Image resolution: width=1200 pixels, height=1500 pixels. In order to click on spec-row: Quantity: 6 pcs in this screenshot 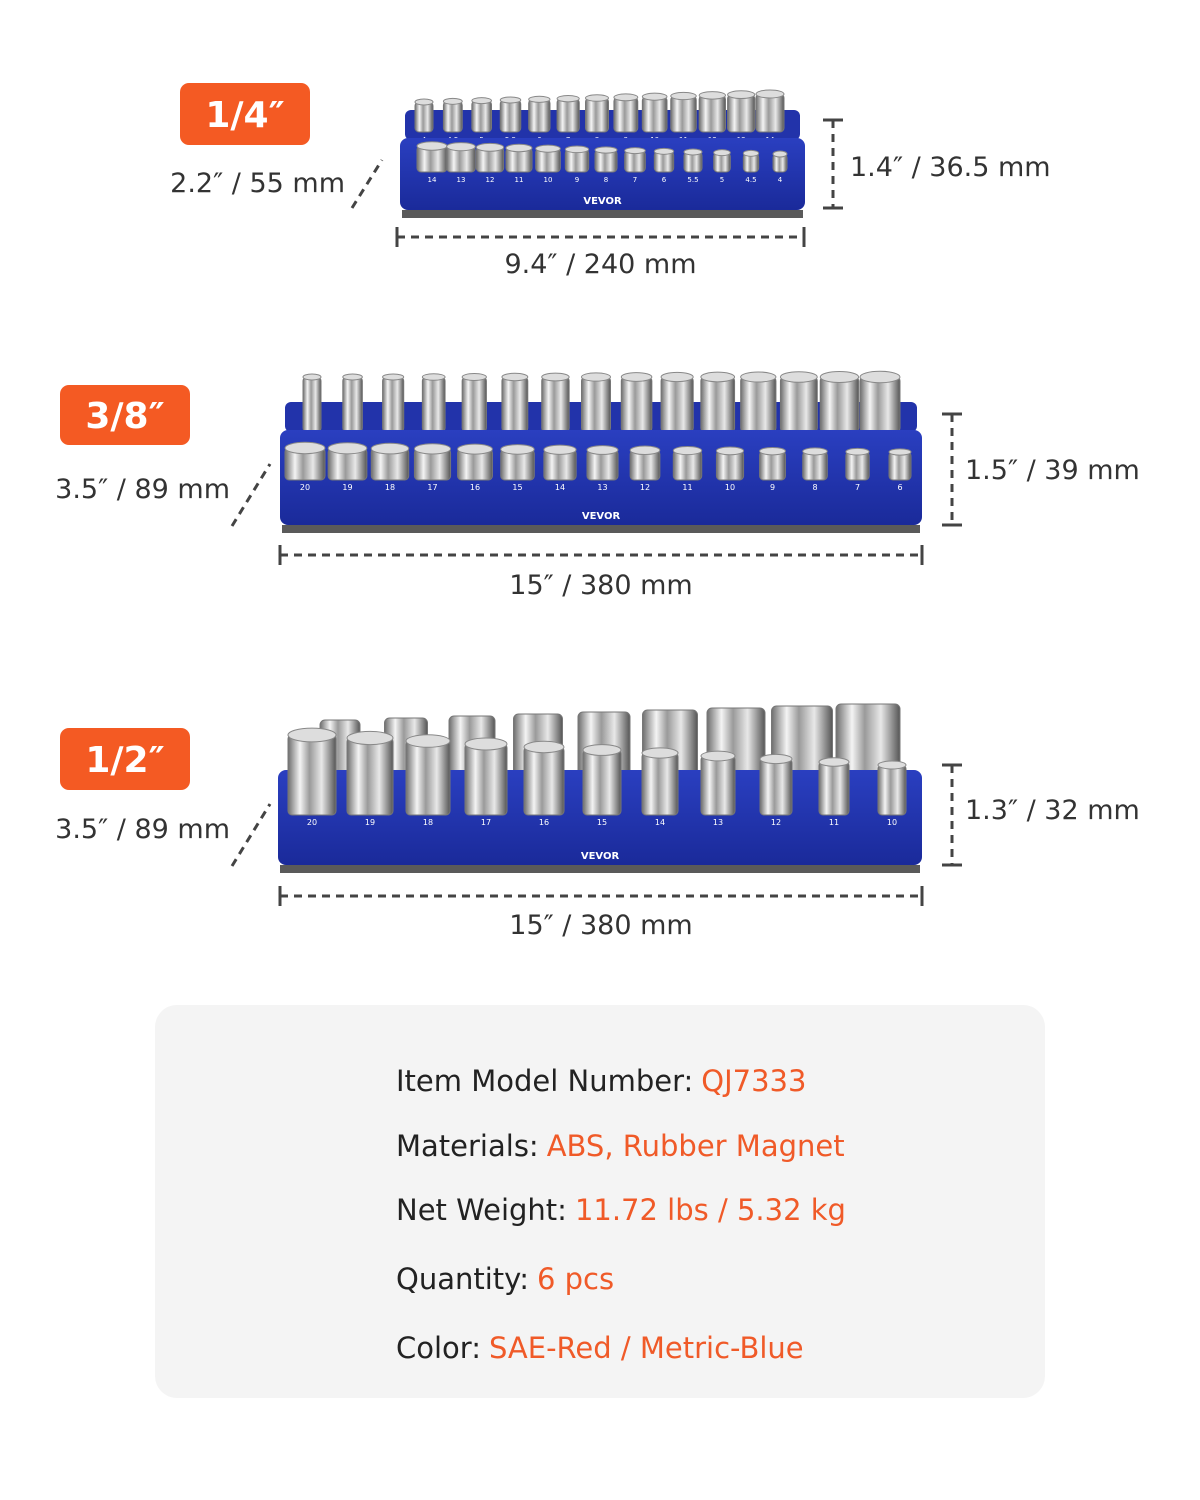, I will do `click(505, 1279)`.